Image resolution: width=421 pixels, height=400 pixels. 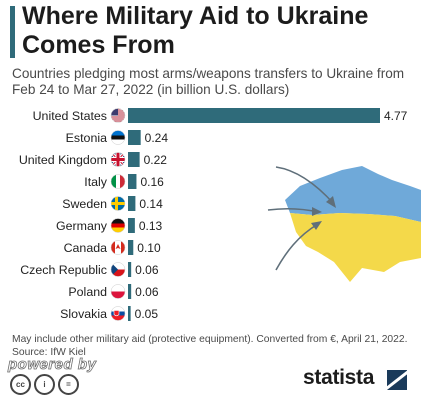 What do you see at coordinates (134, 137) in the screenshot?
I see `bar-estonia` at bounding box center [134, 137].